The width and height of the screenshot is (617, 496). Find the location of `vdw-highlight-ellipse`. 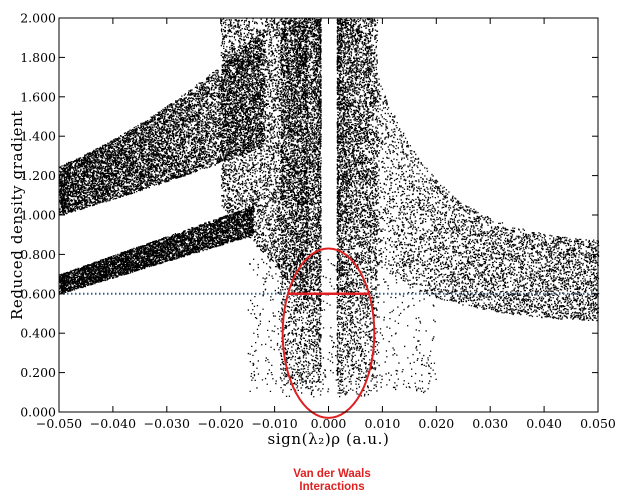

vdw-highlight-ellipse is located at coordinates (328, 333).